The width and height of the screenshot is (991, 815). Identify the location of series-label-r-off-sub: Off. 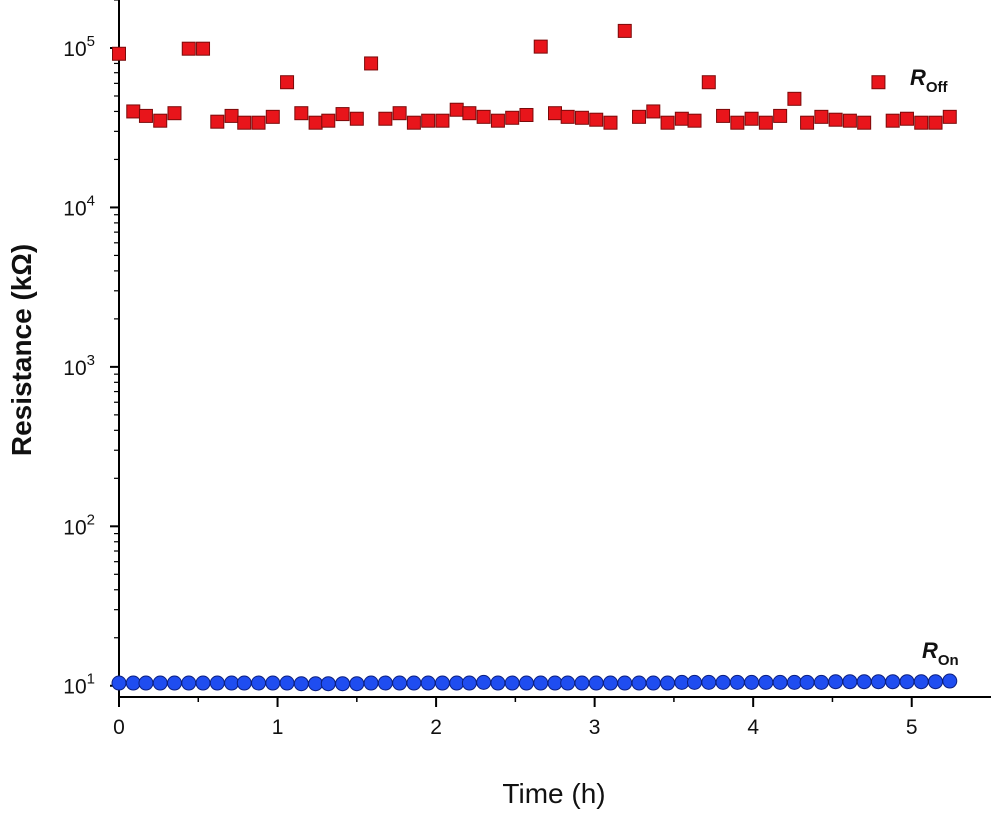
(937, 87).